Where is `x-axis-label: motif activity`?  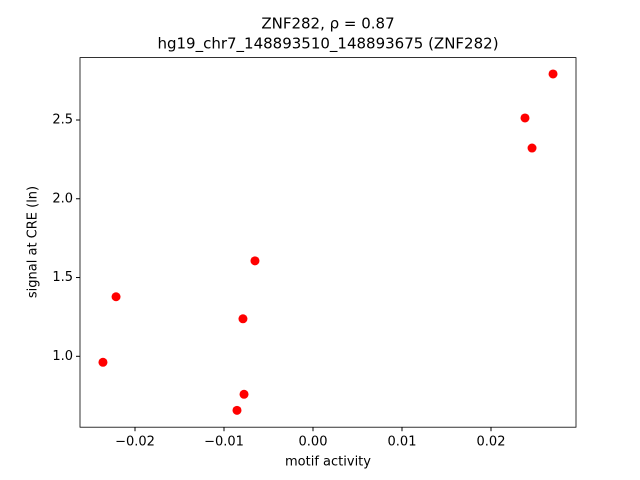 x-axis-label: motif activity is located at coordinates (328, 462).